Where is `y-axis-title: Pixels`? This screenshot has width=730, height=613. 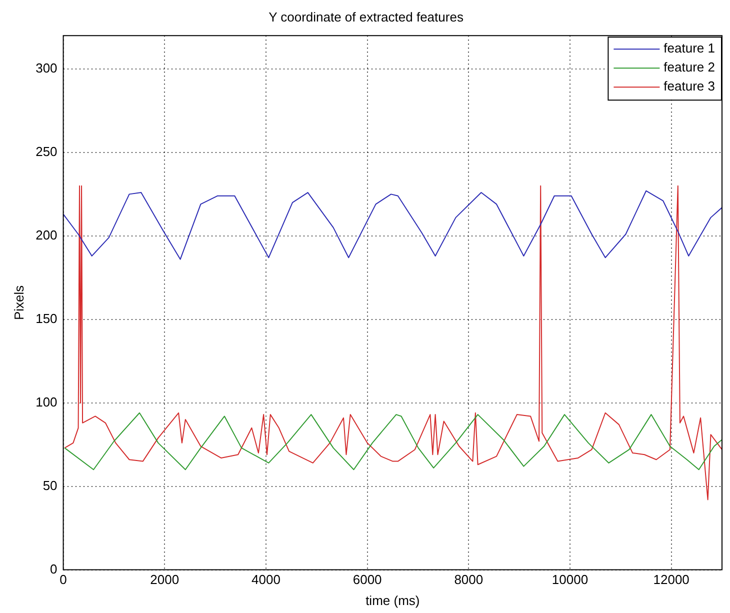
y-axis-title: Pixels is located at coordinates (18, 302).